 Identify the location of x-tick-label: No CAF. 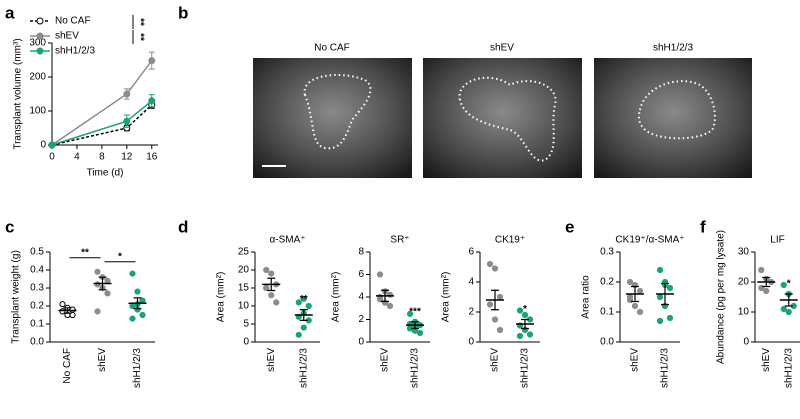
(67, 366).